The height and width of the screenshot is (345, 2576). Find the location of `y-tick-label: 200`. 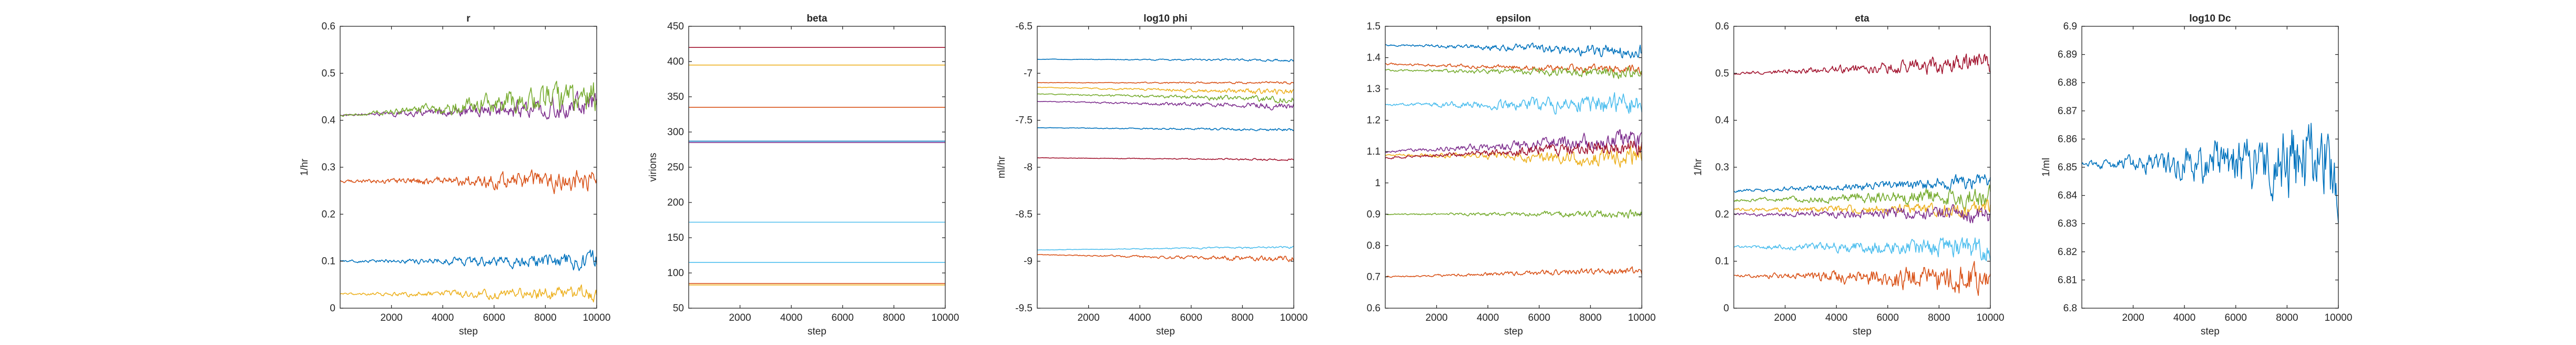

y-tick-label: 200 is located at coordinates (675, 202).